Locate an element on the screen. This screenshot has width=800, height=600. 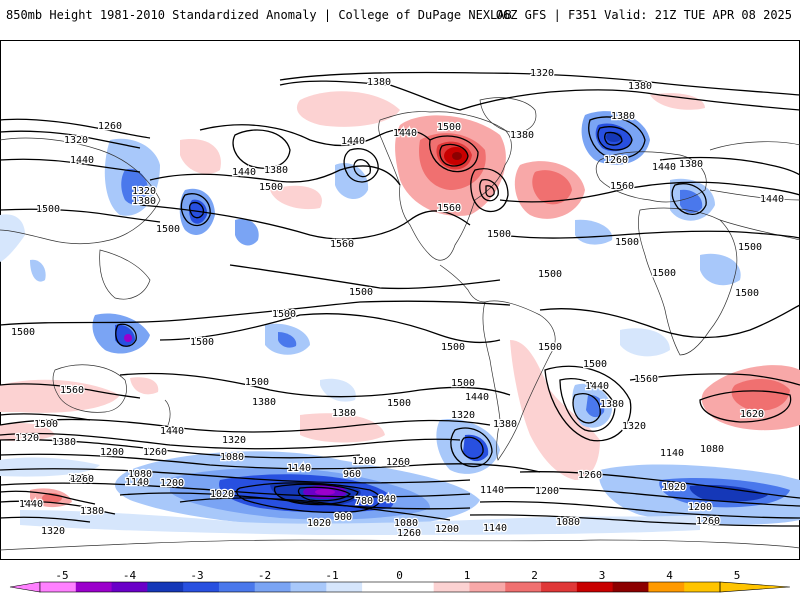
coast-south-america is located at coordinates (519, 380).